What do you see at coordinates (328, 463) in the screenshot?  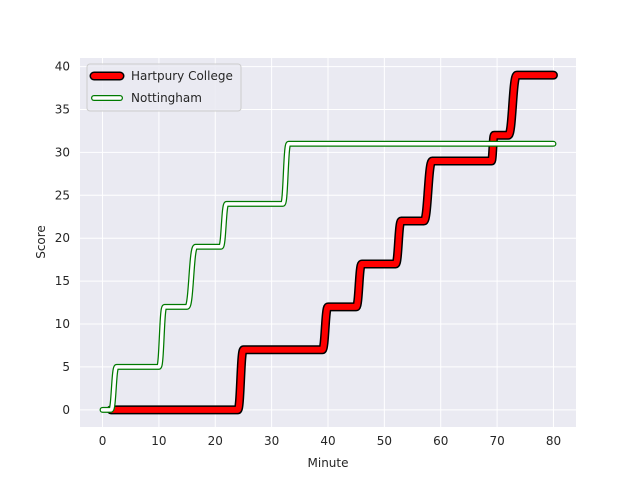 I see `x-axis-label: Minute` at bounding box center [328, 463].